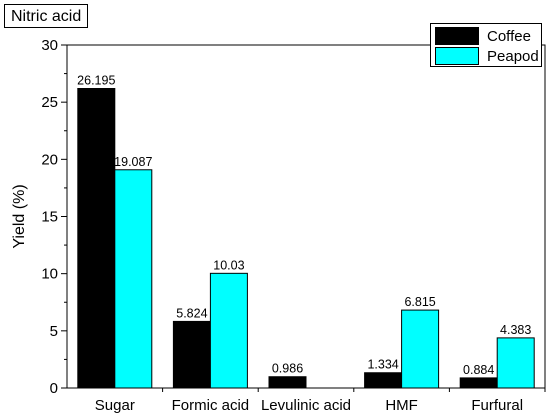  What do you see at coordinates (306, 405) in the screenshot?
I see `x-tick-label: Levulinic acid` at bounding box center [306, 405].